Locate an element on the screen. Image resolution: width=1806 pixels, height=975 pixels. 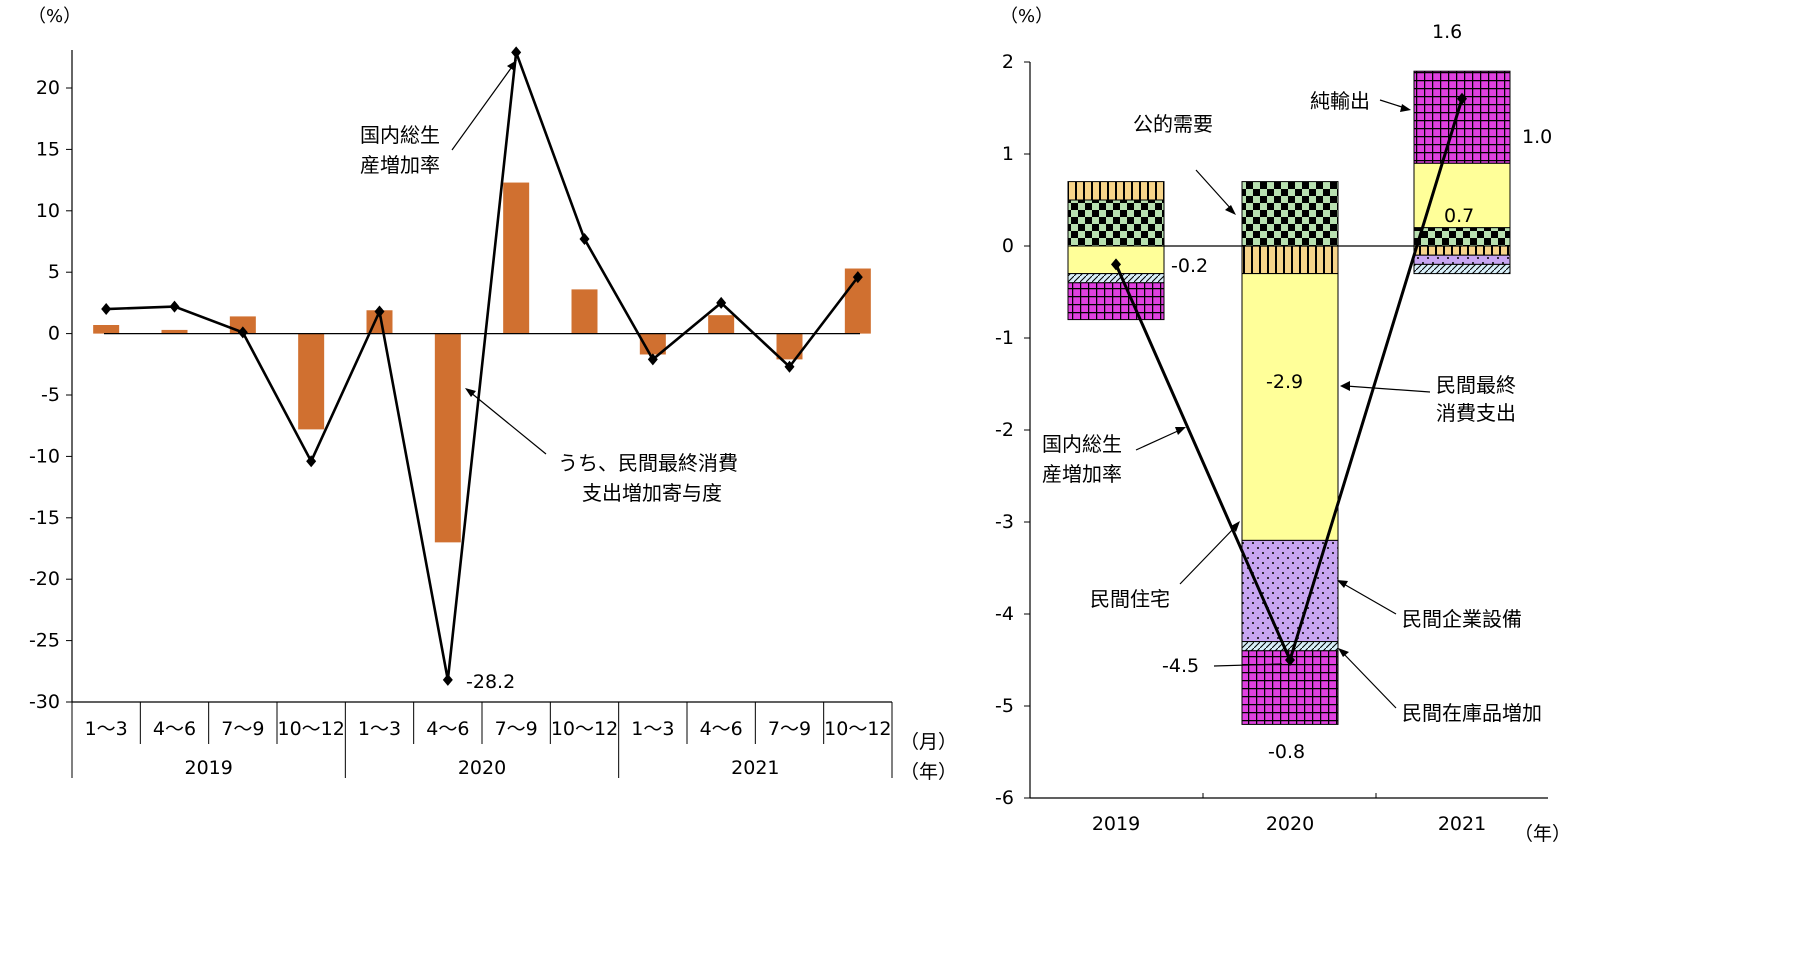
left-gdp-label-line1: 国内総生 is located at coordinates (400, 135).